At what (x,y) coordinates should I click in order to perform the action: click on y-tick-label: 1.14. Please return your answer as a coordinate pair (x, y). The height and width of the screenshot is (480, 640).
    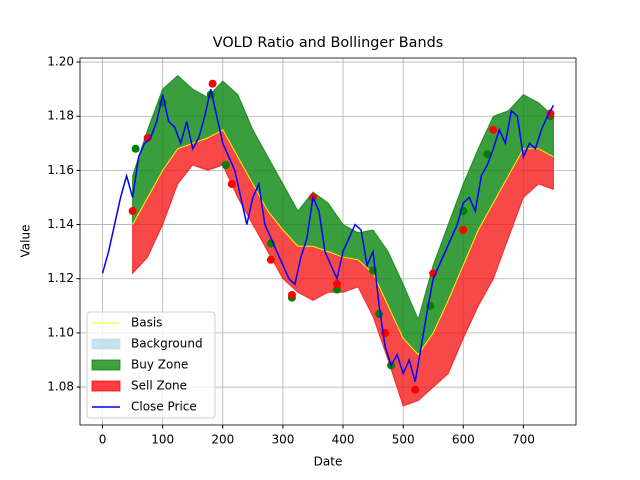
    Looking at the image, I should click on (60, 224).